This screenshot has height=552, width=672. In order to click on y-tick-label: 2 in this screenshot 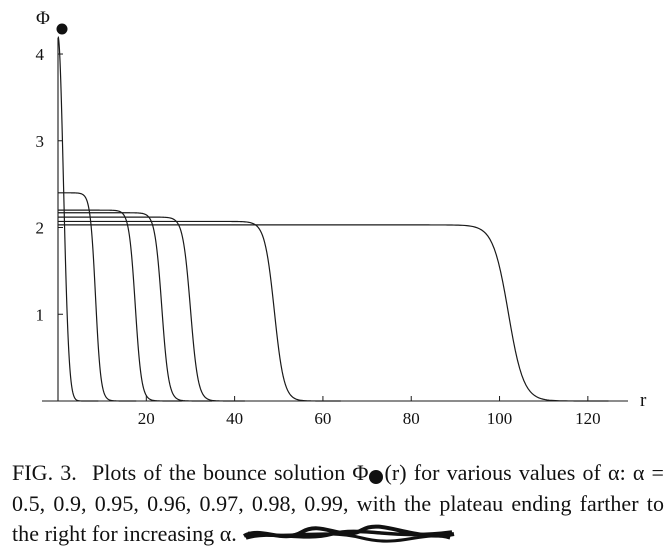, I will do `click(40, 228)`.